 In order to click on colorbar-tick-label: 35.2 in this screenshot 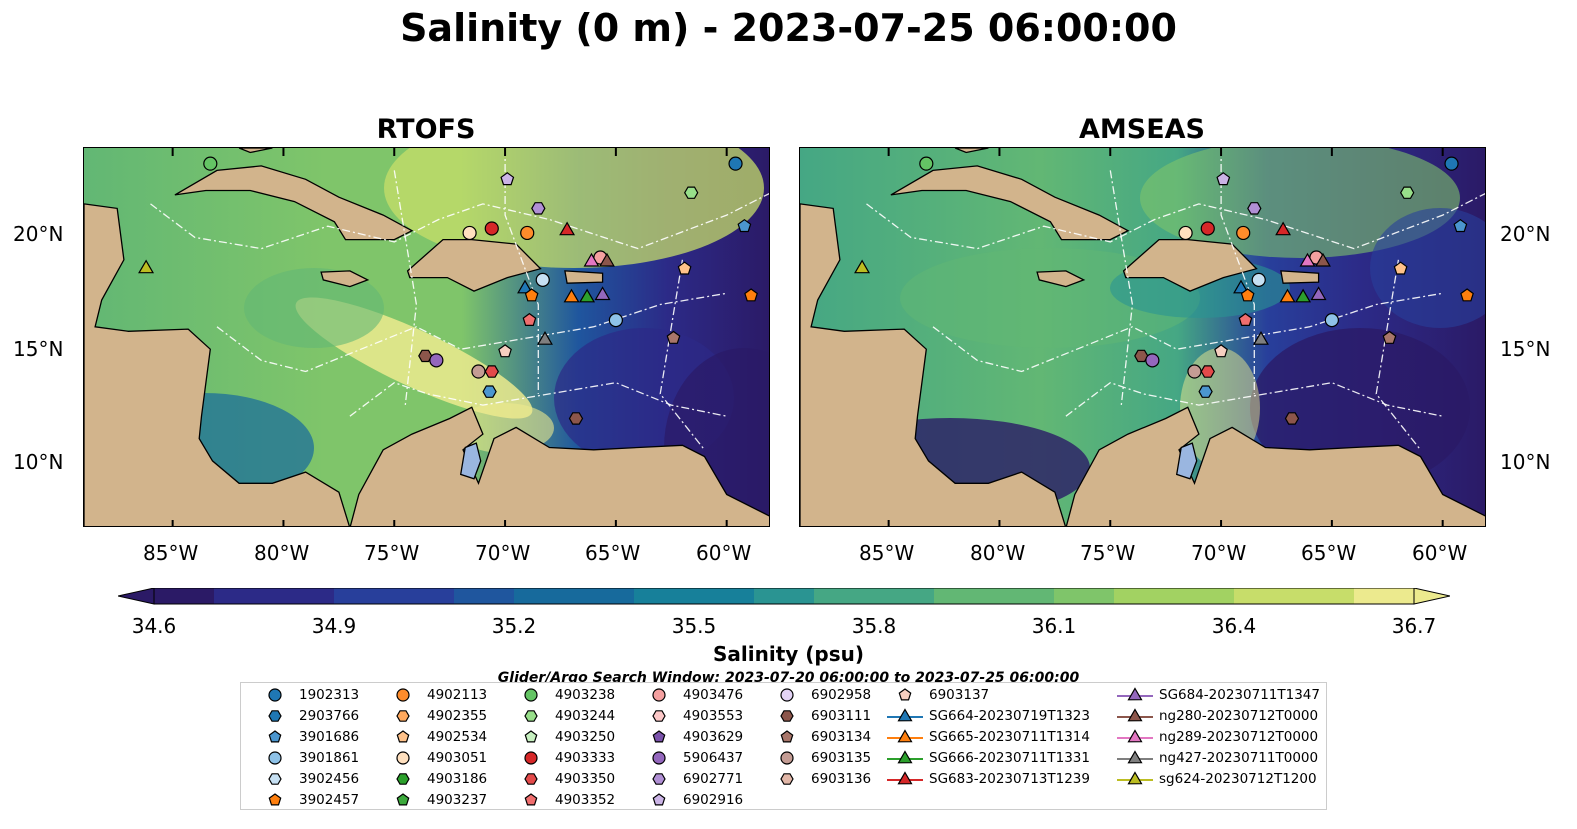, I will do `click(514, 626)`.